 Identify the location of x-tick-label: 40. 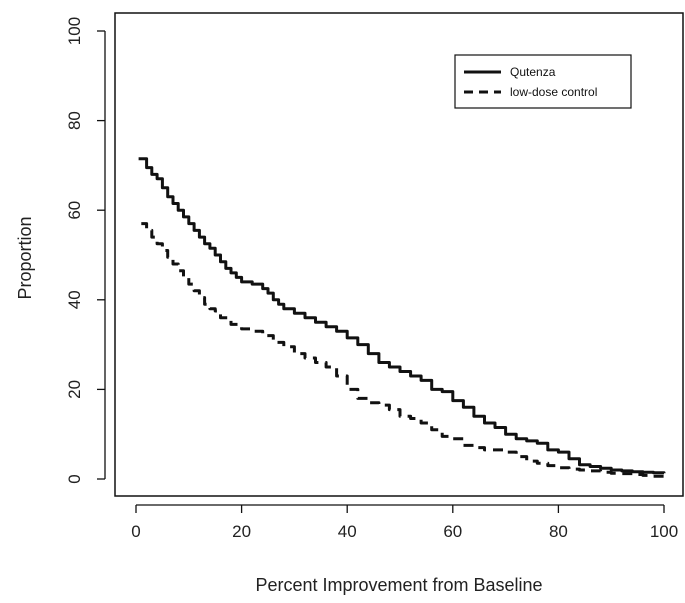
(347, 531).